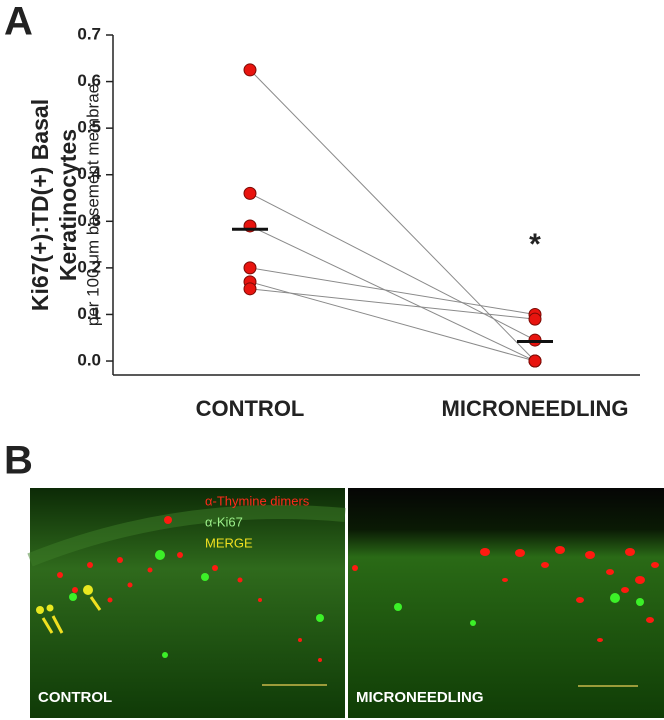 The image size is (664, 720). Describe the element at coordinates (18, 22) in the screenshot. I see `panel-label: A` at that location.